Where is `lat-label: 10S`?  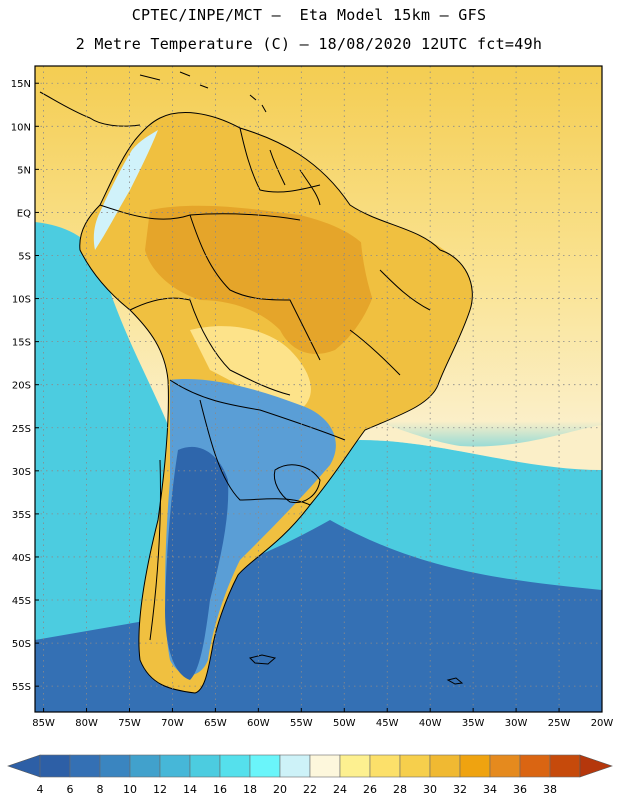 lat-label: 10S is located at coordinates (21, 300).